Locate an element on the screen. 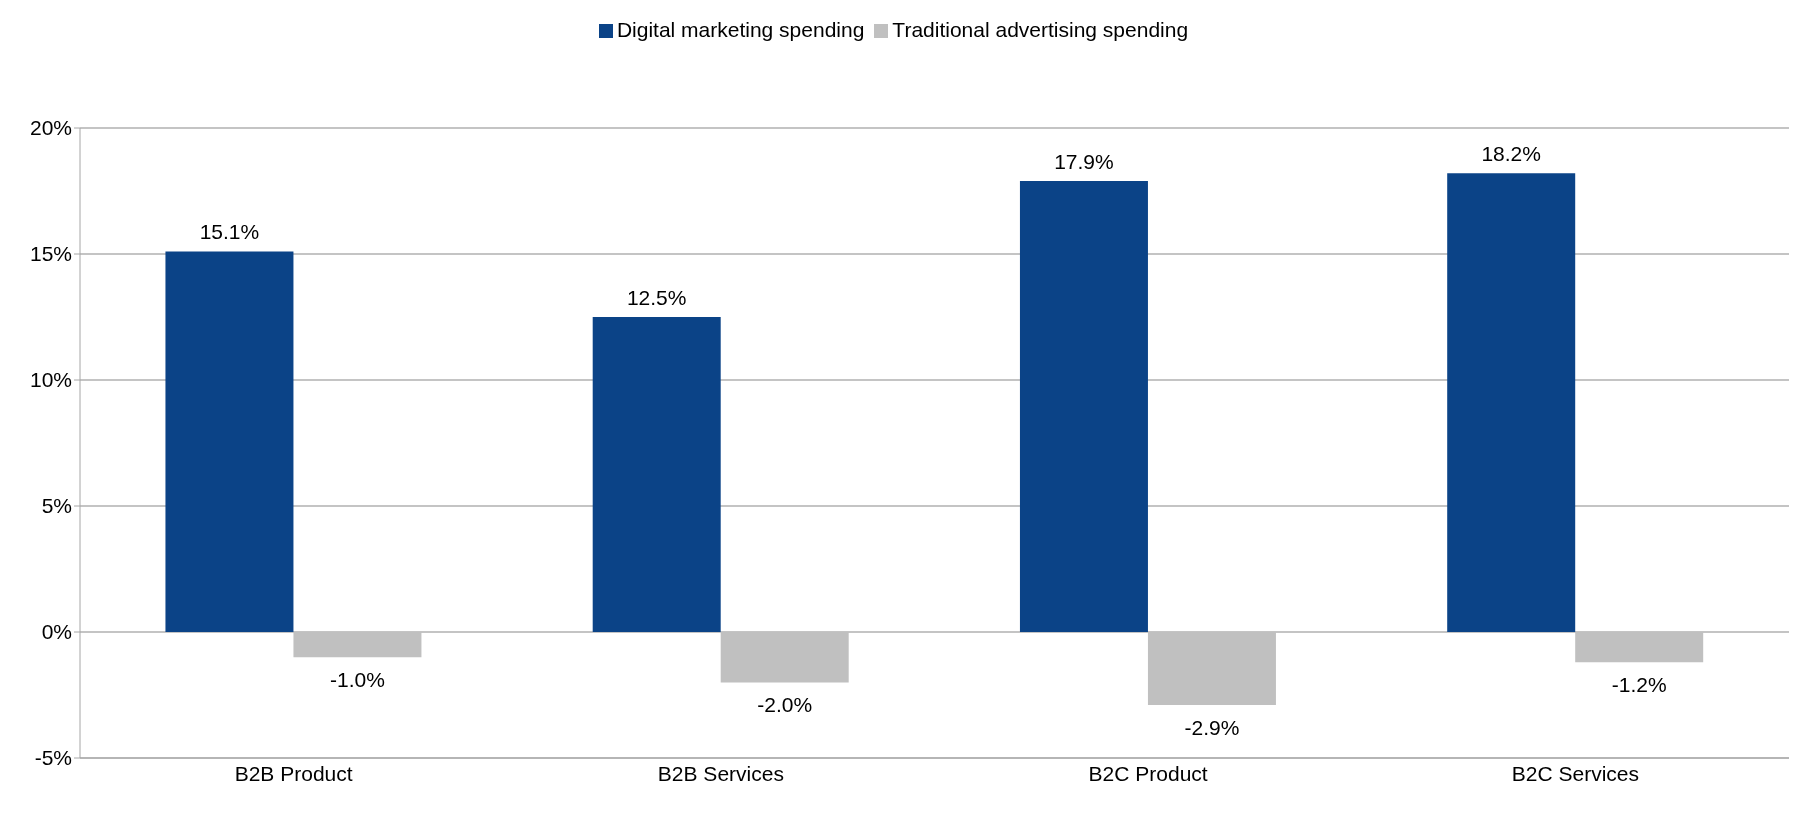 The height and width of the screenshot is (825, 1807). data-label: 12.5% is located at coordinates (656, 297).